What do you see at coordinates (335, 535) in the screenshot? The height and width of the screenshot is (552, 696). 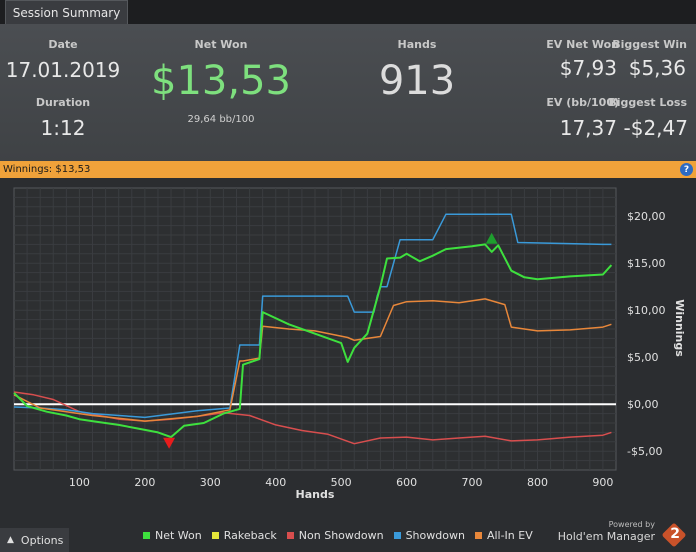 I see `legend-item-non-showdown: Non Showdown` at bounding box center [335, 535].